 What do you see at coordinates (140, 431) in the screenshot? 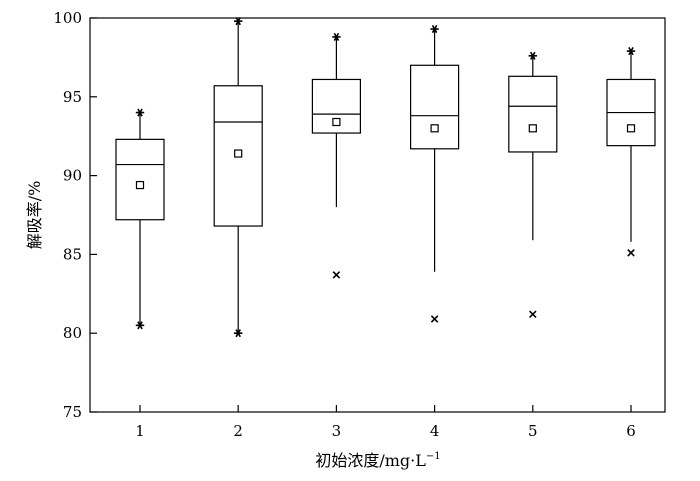
I see `x-tick-label: 1` at bounding box center [140, 431].